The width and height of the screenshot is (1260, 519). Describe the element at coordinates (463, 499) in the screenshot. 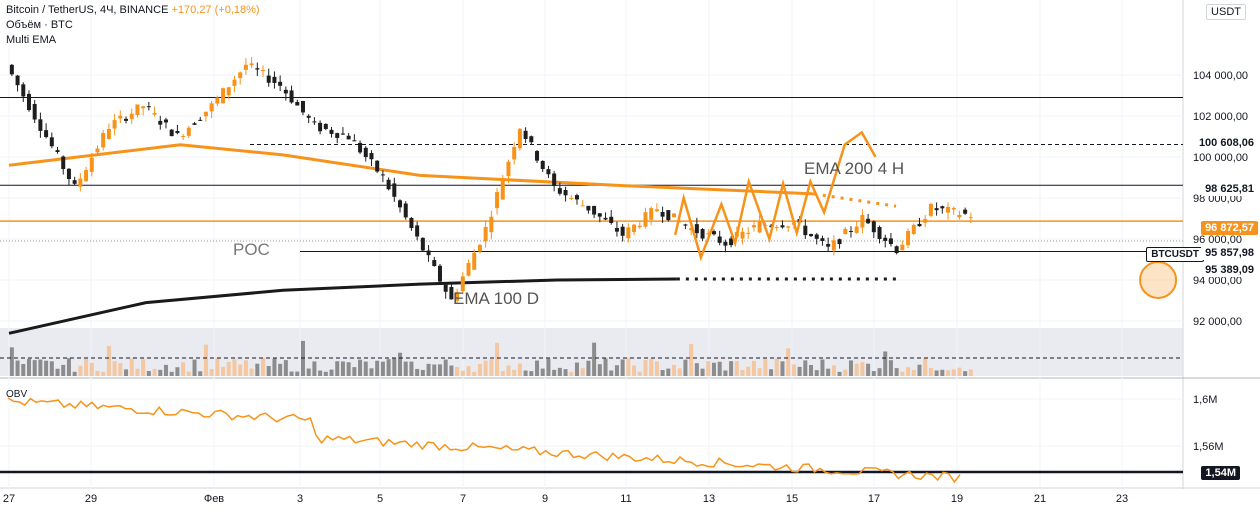

I see `time-tick-label: 7` at that location.